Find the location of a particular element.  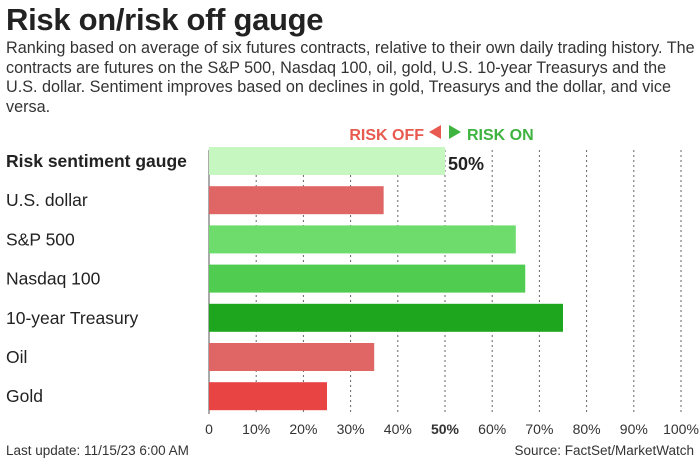

x-tick-label: 100% is located at coordinates (681, 429).